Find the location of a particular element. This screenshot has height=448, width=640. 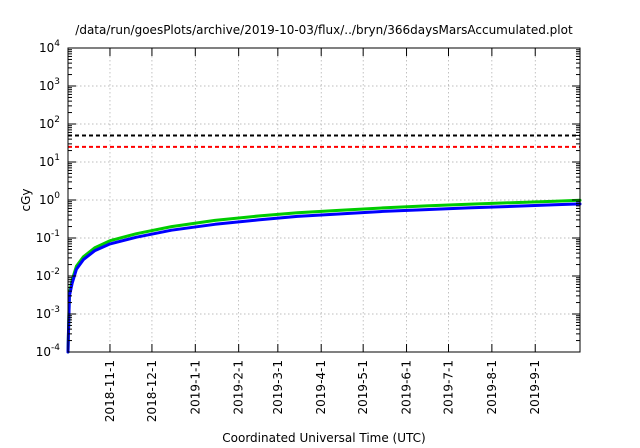

x-tick-label: 2019-7-1 is located at coordinates (449, 387).